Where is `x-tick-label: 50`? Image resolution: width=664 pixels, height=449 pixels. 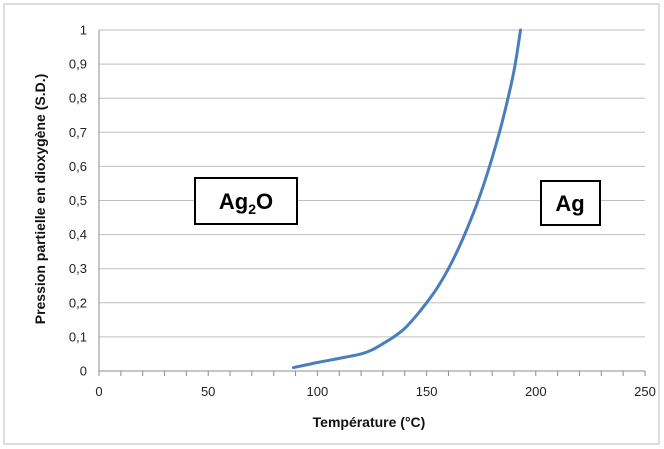 x-tick-label: 50 is located at coordinates (208, 391).